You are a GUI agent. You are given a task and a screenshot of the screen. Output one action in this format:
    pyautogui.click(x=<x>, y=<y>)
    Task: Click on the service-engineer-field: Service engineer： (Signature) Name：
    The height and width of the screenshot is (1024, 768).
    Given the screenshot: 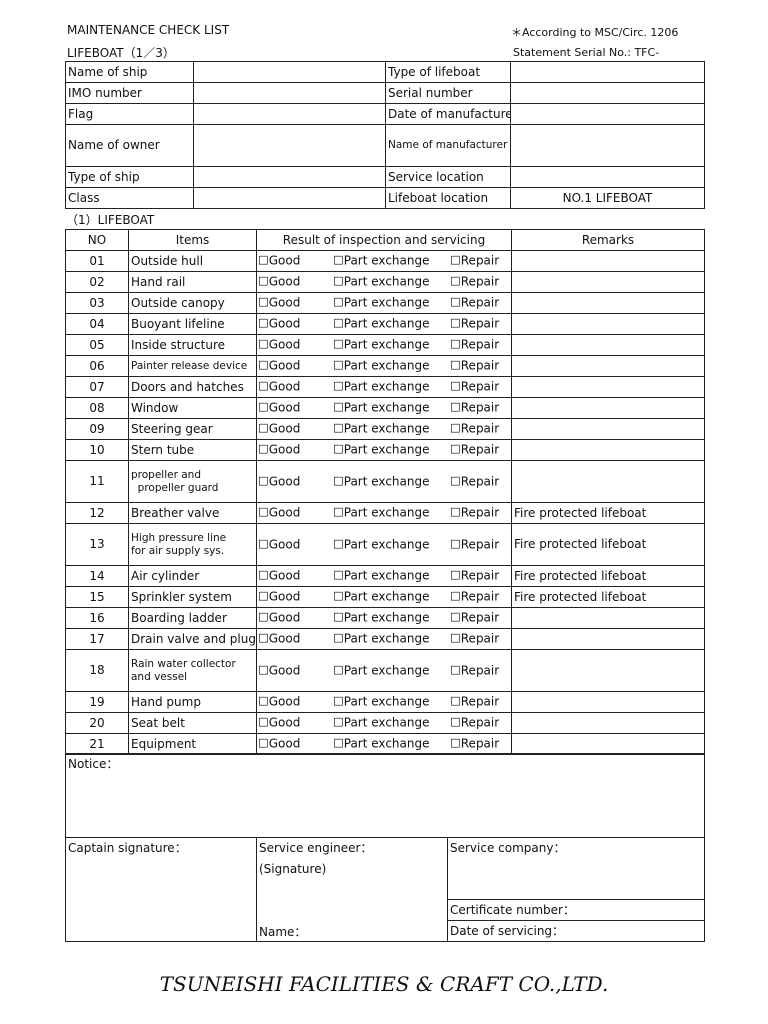 What is the action you would take?
    pyautogui.click(x=352, y=889)
    